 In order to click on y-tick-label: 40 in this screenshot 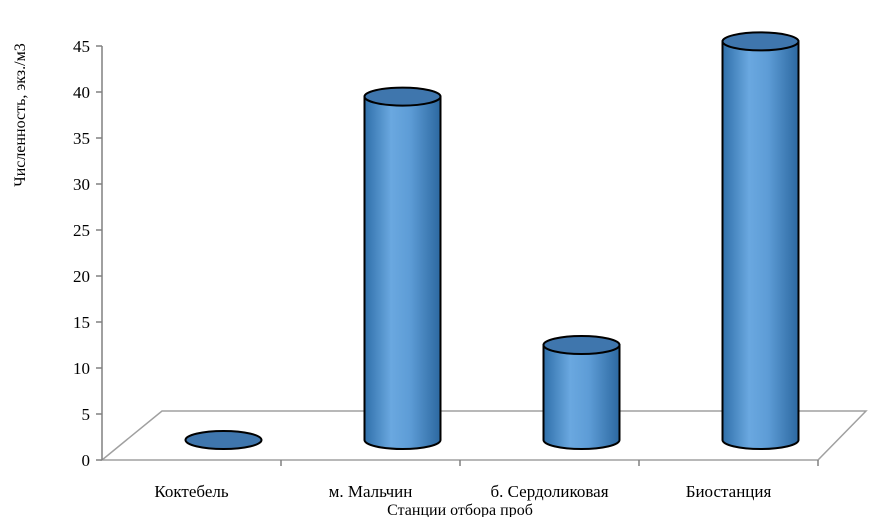, I will do `click(81, 92)`.